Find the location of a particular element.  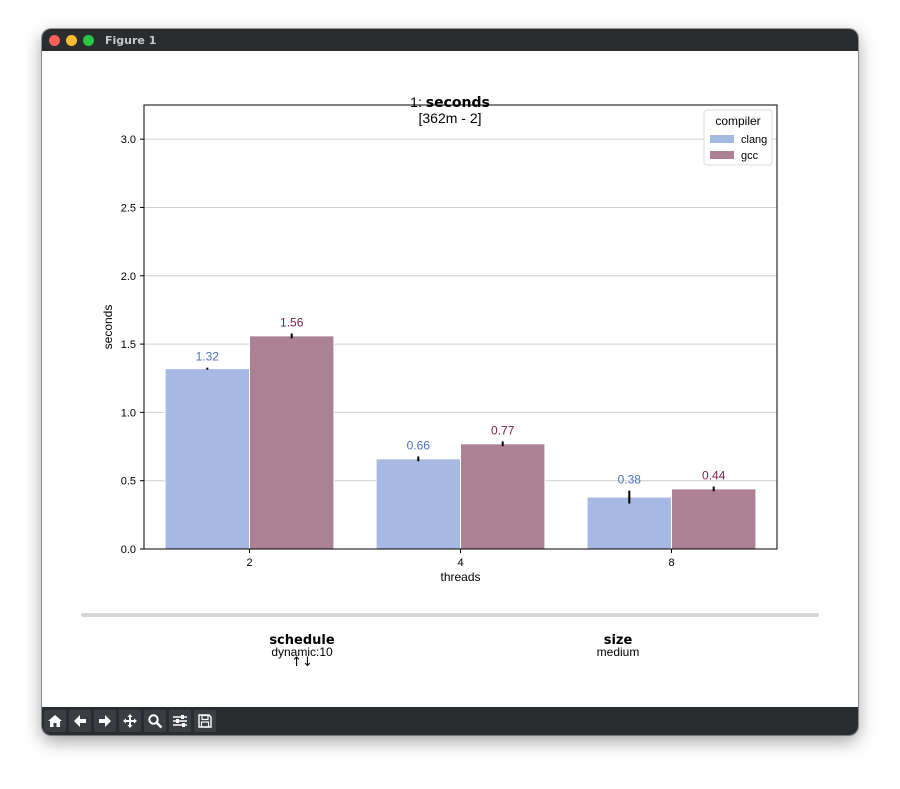

maximize-button is located at coordinates (88, 40).